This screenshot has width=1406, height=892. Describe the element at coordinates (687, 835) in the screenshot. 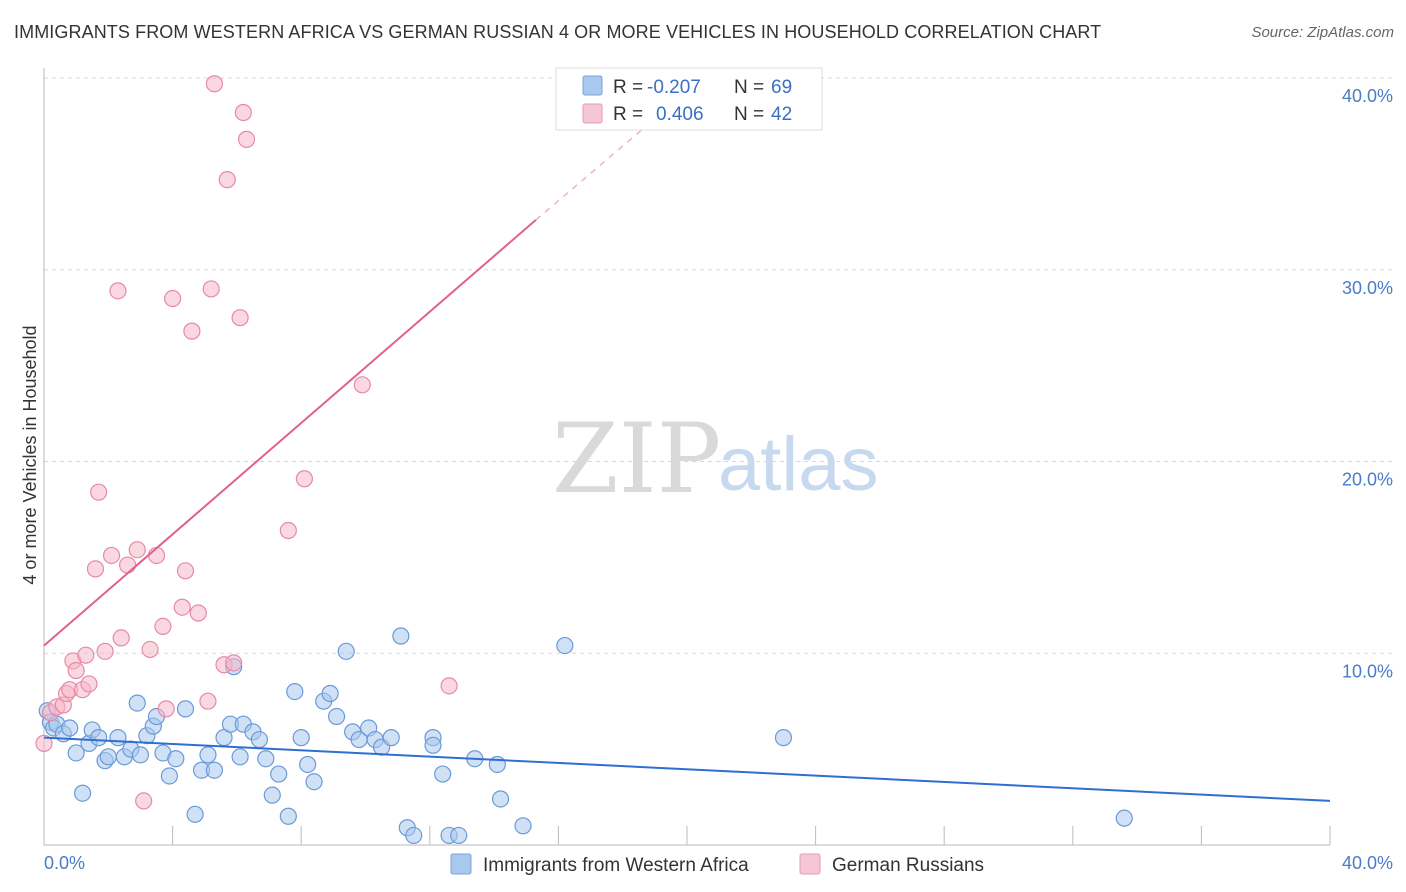

I see `x-ticks` at that location.